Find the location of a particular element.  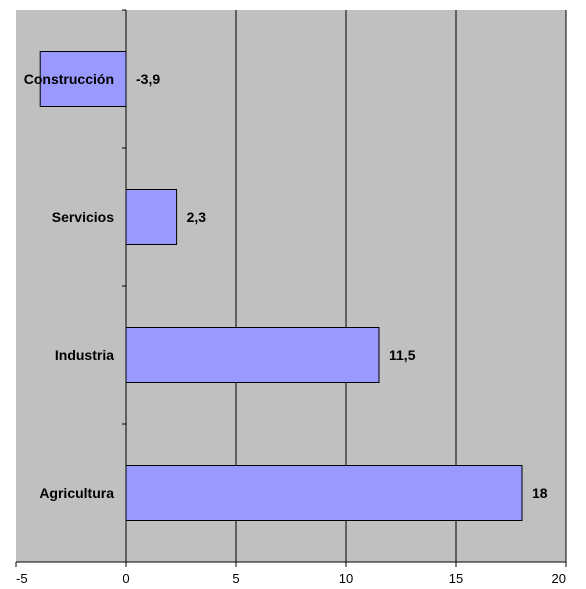

x-axis: -5 0 5 10 15 20 is located at coordinates (291, 573).